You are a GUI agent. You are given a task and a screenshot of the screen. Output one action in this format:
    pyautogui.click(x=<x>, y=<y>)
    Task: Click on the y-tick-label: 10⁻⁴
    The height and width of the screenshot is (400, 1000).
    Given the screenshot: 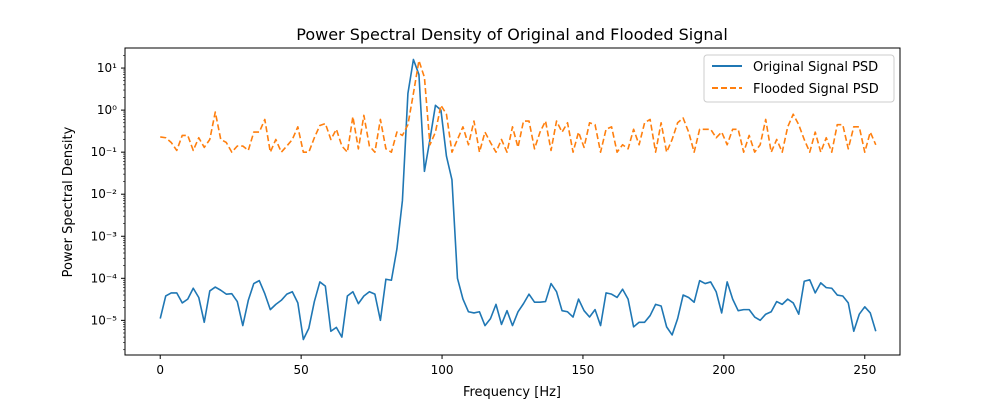 What is the action you would take?
    pyautogui.click(x=104, y=278)
    